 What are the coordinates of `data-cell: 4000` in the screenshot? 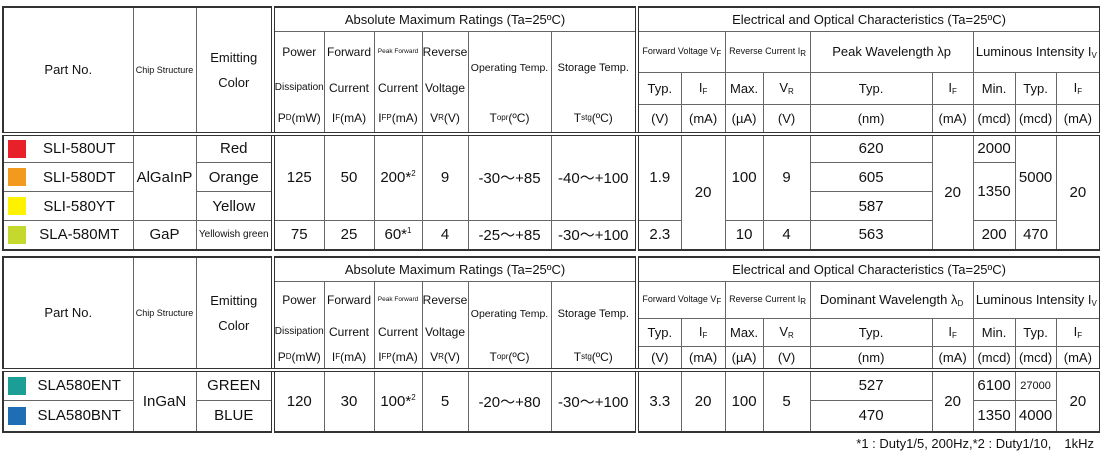 It's located at (1035, 416).